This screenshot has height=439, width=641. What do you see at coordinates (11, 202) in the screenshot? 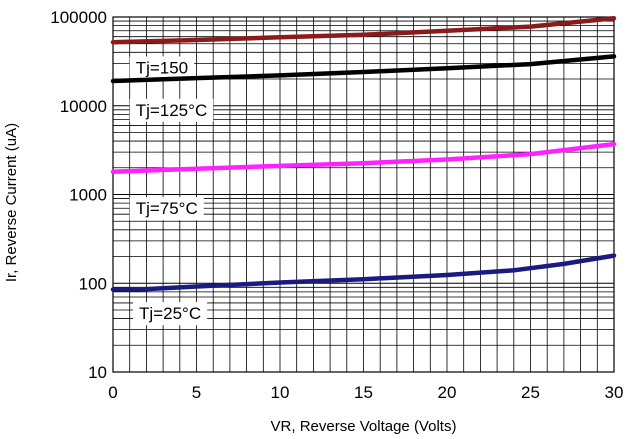
I see `y-axis-label: Ir, Reverse Current (uA)` at bounding box center [11, 202].